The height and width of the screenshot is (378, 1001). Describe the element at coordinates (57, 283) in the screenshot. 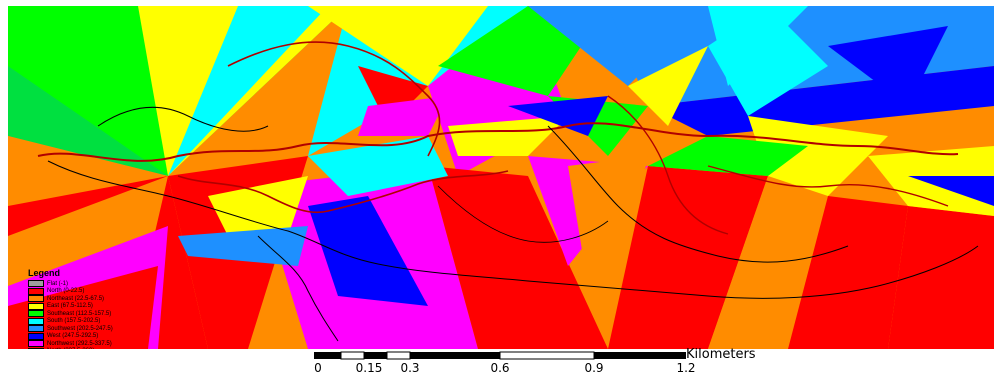

I see `legend-label: Flat (-1)` at that location.